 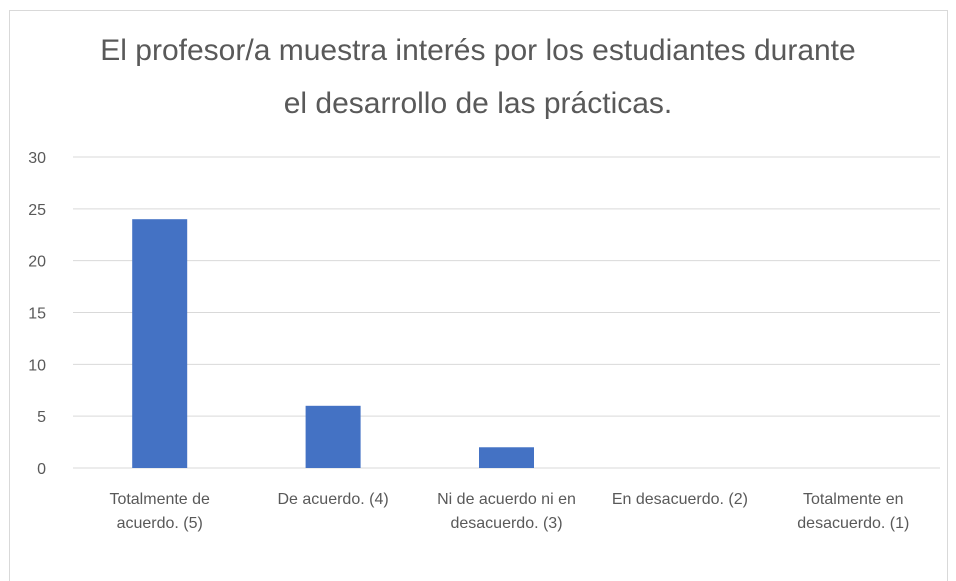 I want to click on y-tick-label: 5, so click(x=41, y=417).